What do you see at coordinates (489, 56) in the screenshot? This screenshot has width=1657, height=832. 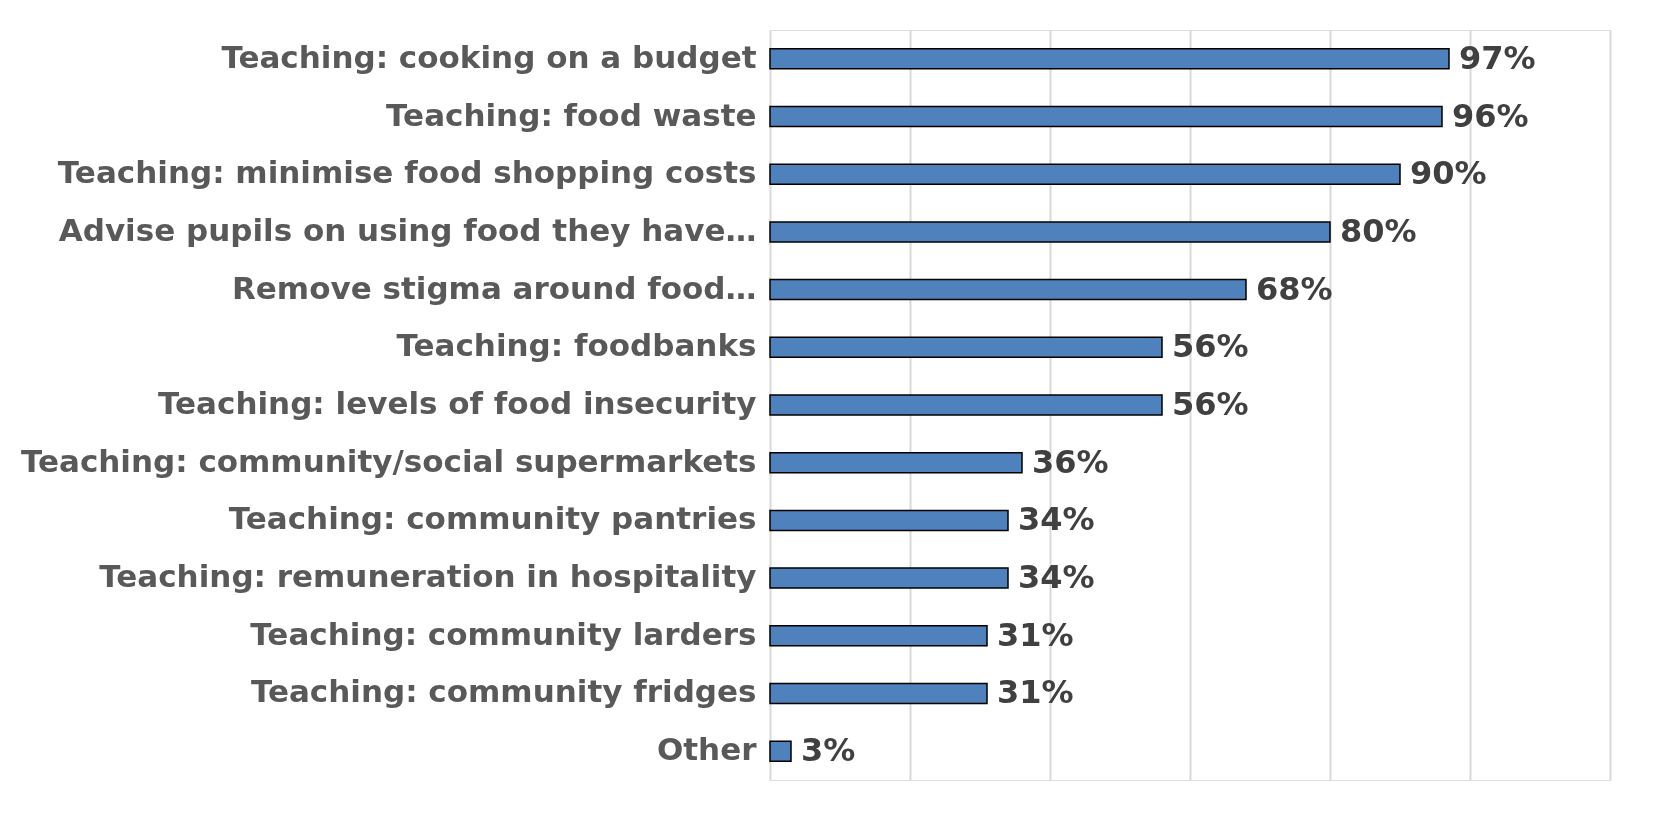 I see `y-tick-label: Teaching: cooking on a budget` at bounding box center [489, 56].